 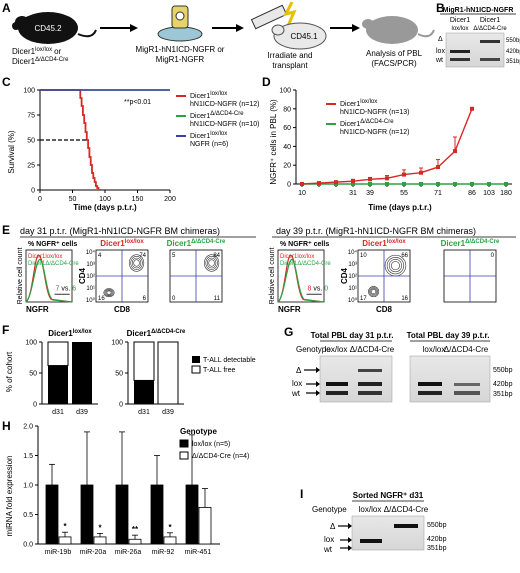 What do you see at coordinates (145, 299) in the screenshot?
I see `e-quad-br: 6` at bounding box center [145, 299].